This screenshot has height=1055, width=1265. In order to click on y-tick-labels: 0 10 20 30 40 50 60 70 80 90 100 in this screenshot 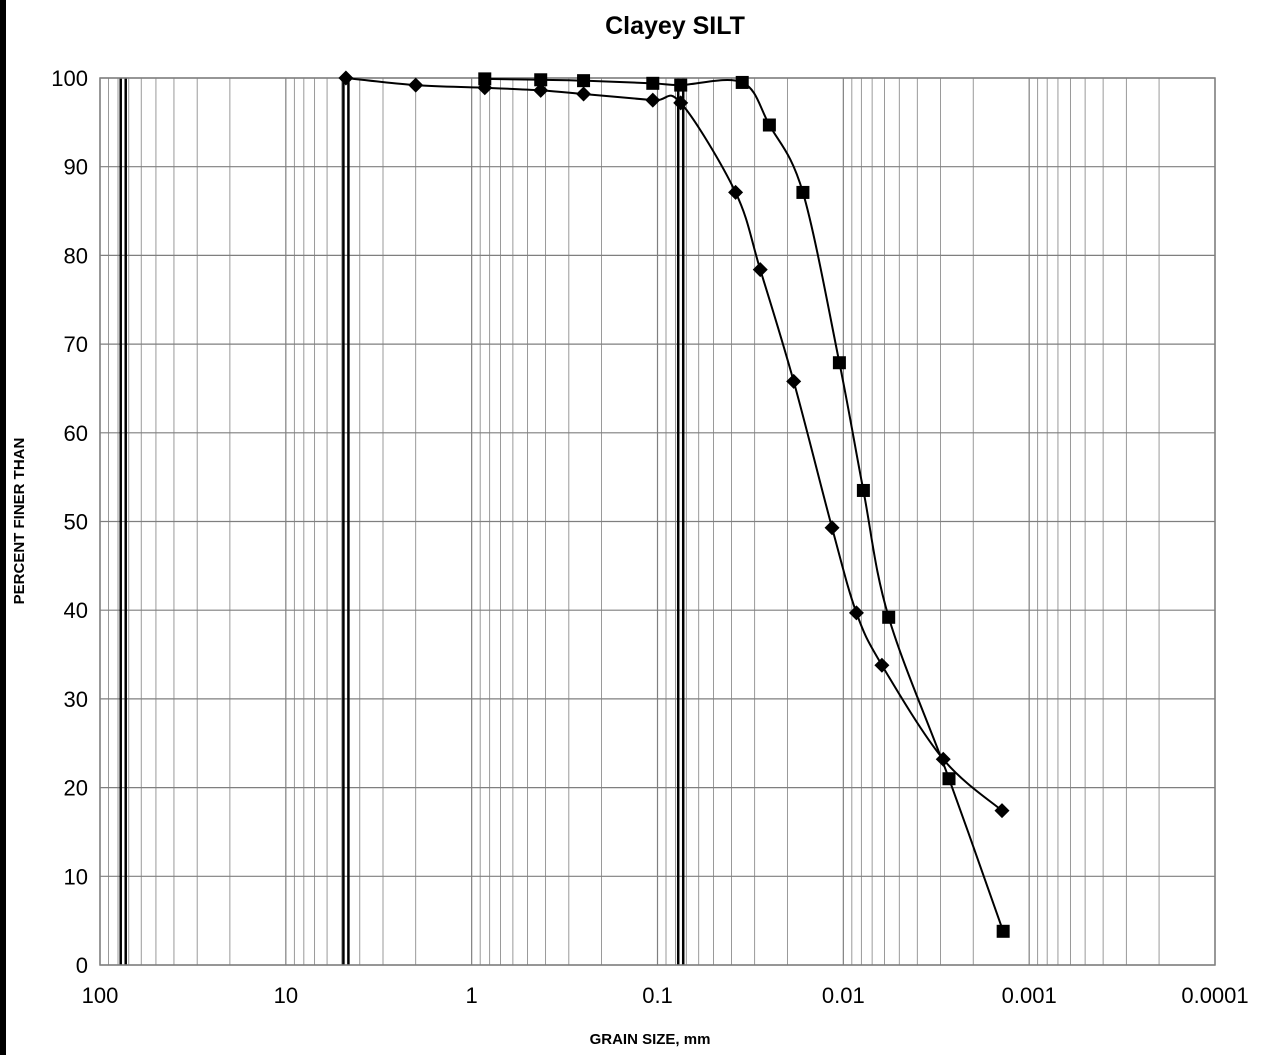, I will do `click(69, 522)`.